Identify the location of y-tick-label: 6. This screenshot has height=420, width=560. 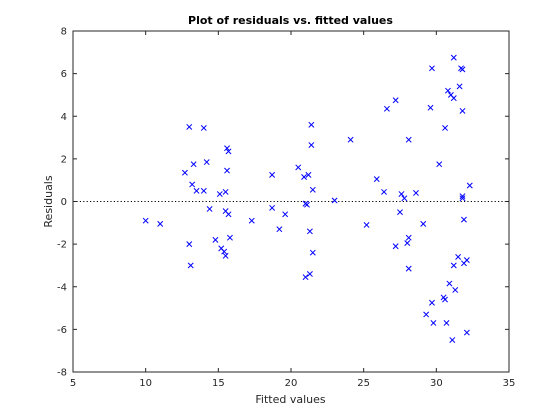
(64, 74).